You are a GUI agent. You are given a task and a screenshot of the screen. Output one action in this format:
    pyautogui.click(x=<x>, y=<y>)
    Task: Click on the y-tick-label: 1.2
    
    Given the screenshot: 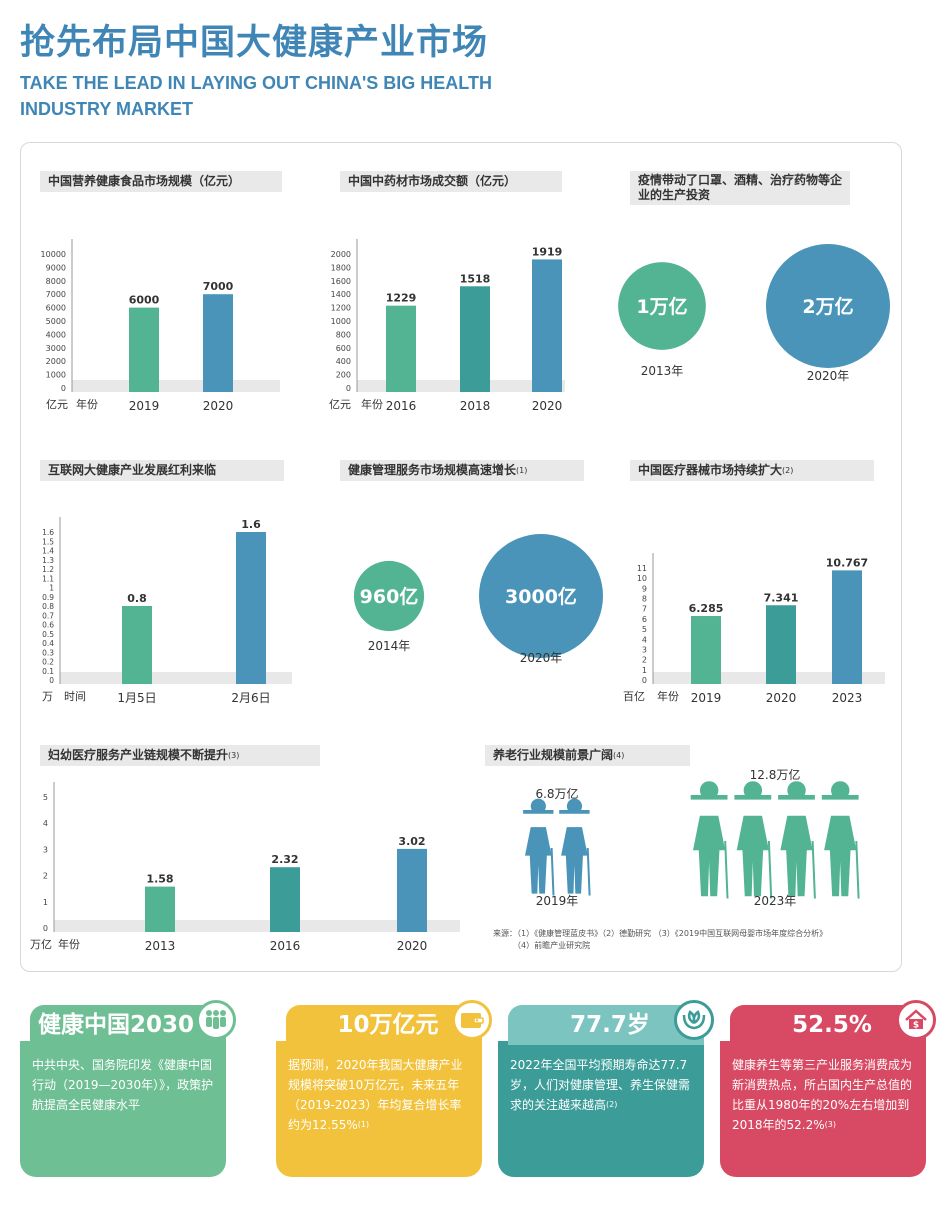 What is the action you would take?
    pyautogui.click(x=48, y=569)
    